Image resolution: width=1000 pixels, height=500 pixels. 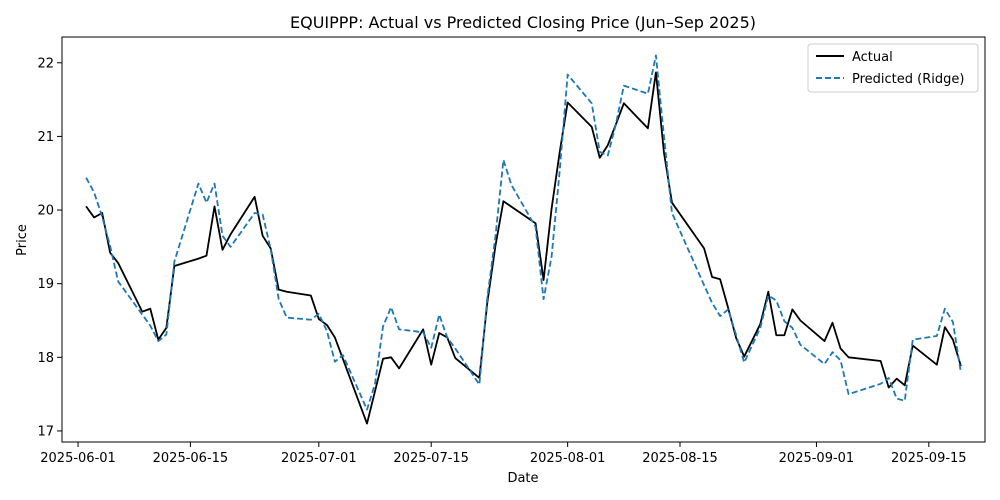 I want to click on x-tick-label: 2025-07-15, so click(x=431, y=458).